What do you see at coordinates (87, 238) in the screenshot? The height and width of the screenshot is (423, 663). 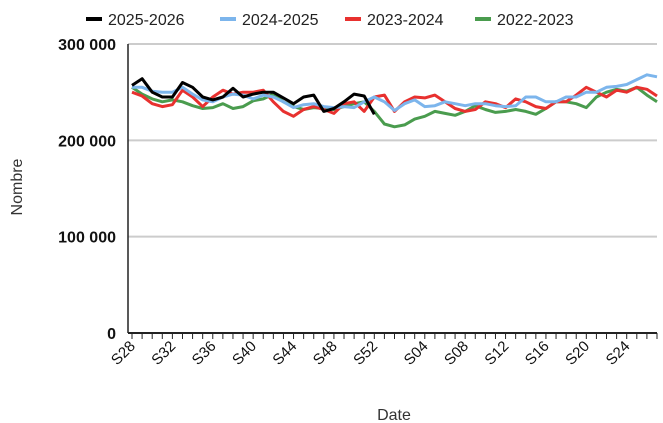 I see `y-tick-label: 100 000` at bounding box center [87, 238].